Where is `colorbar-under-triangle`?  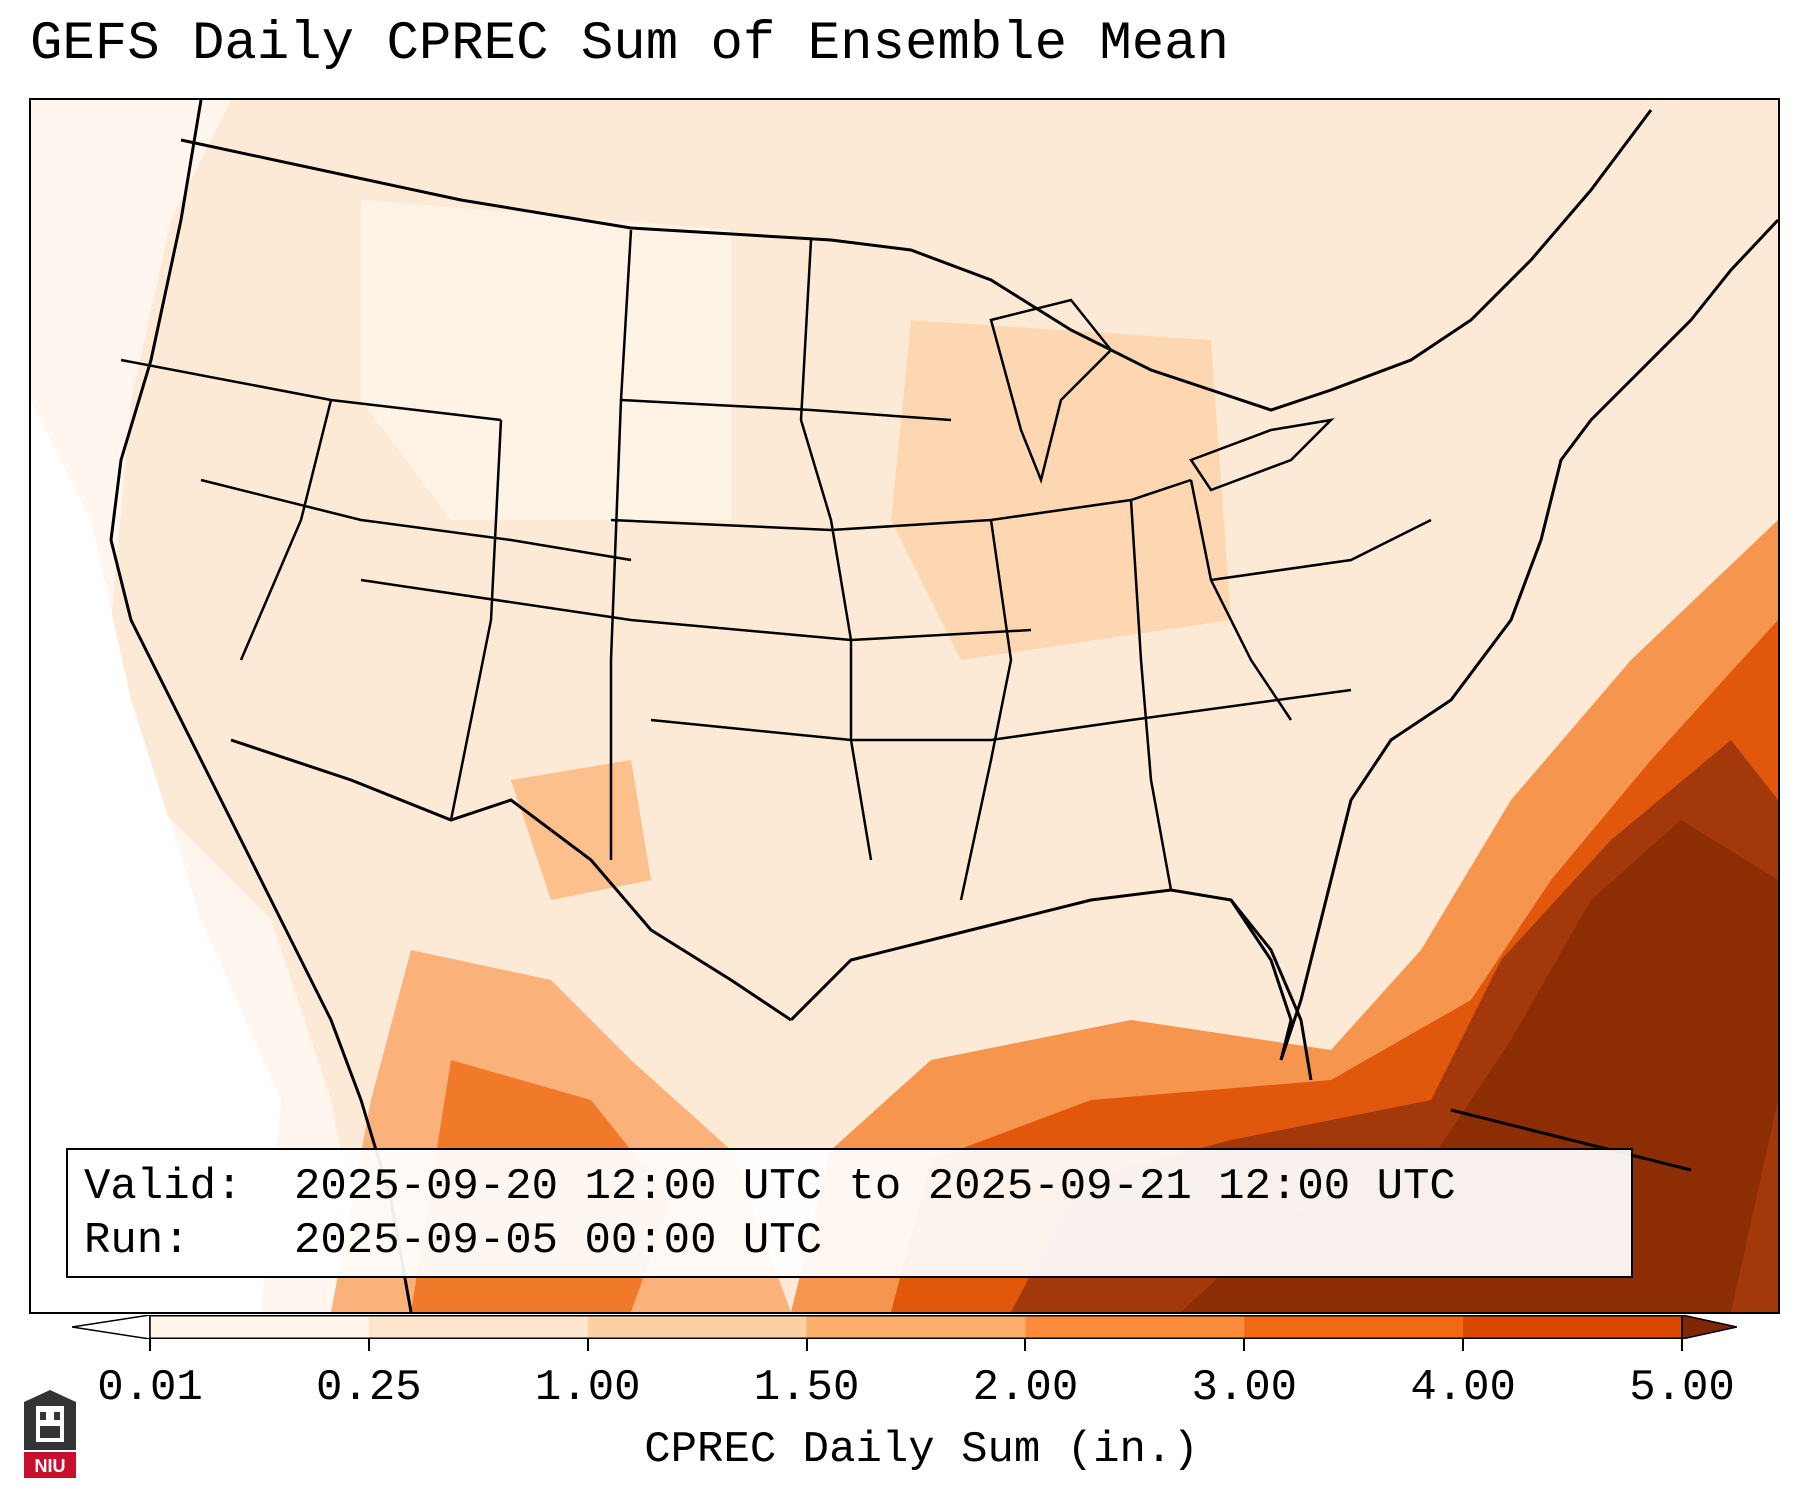
colorbar-under-triangle is located at coordinates (111, 1327).